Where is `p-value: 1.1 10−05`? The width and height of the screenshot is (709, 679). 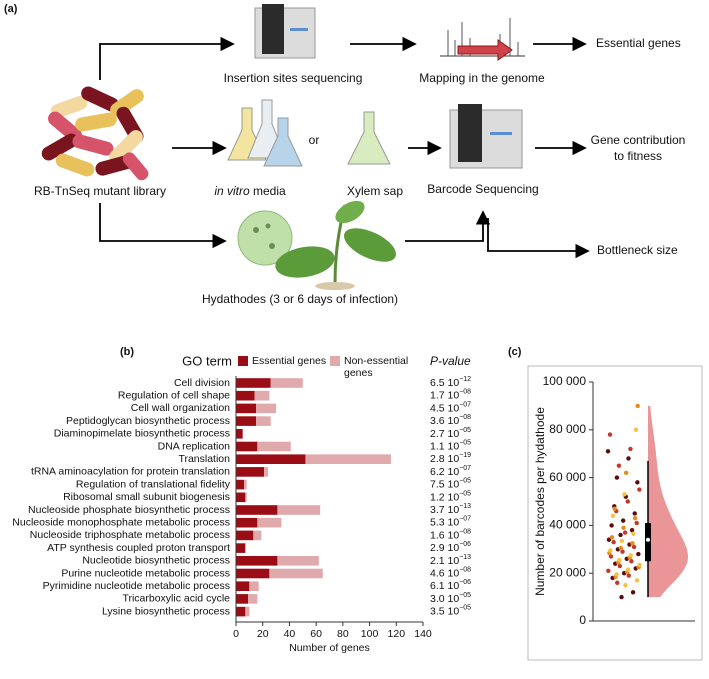 p-value: 1.1 10−05 is located at coordinates (450, 445).